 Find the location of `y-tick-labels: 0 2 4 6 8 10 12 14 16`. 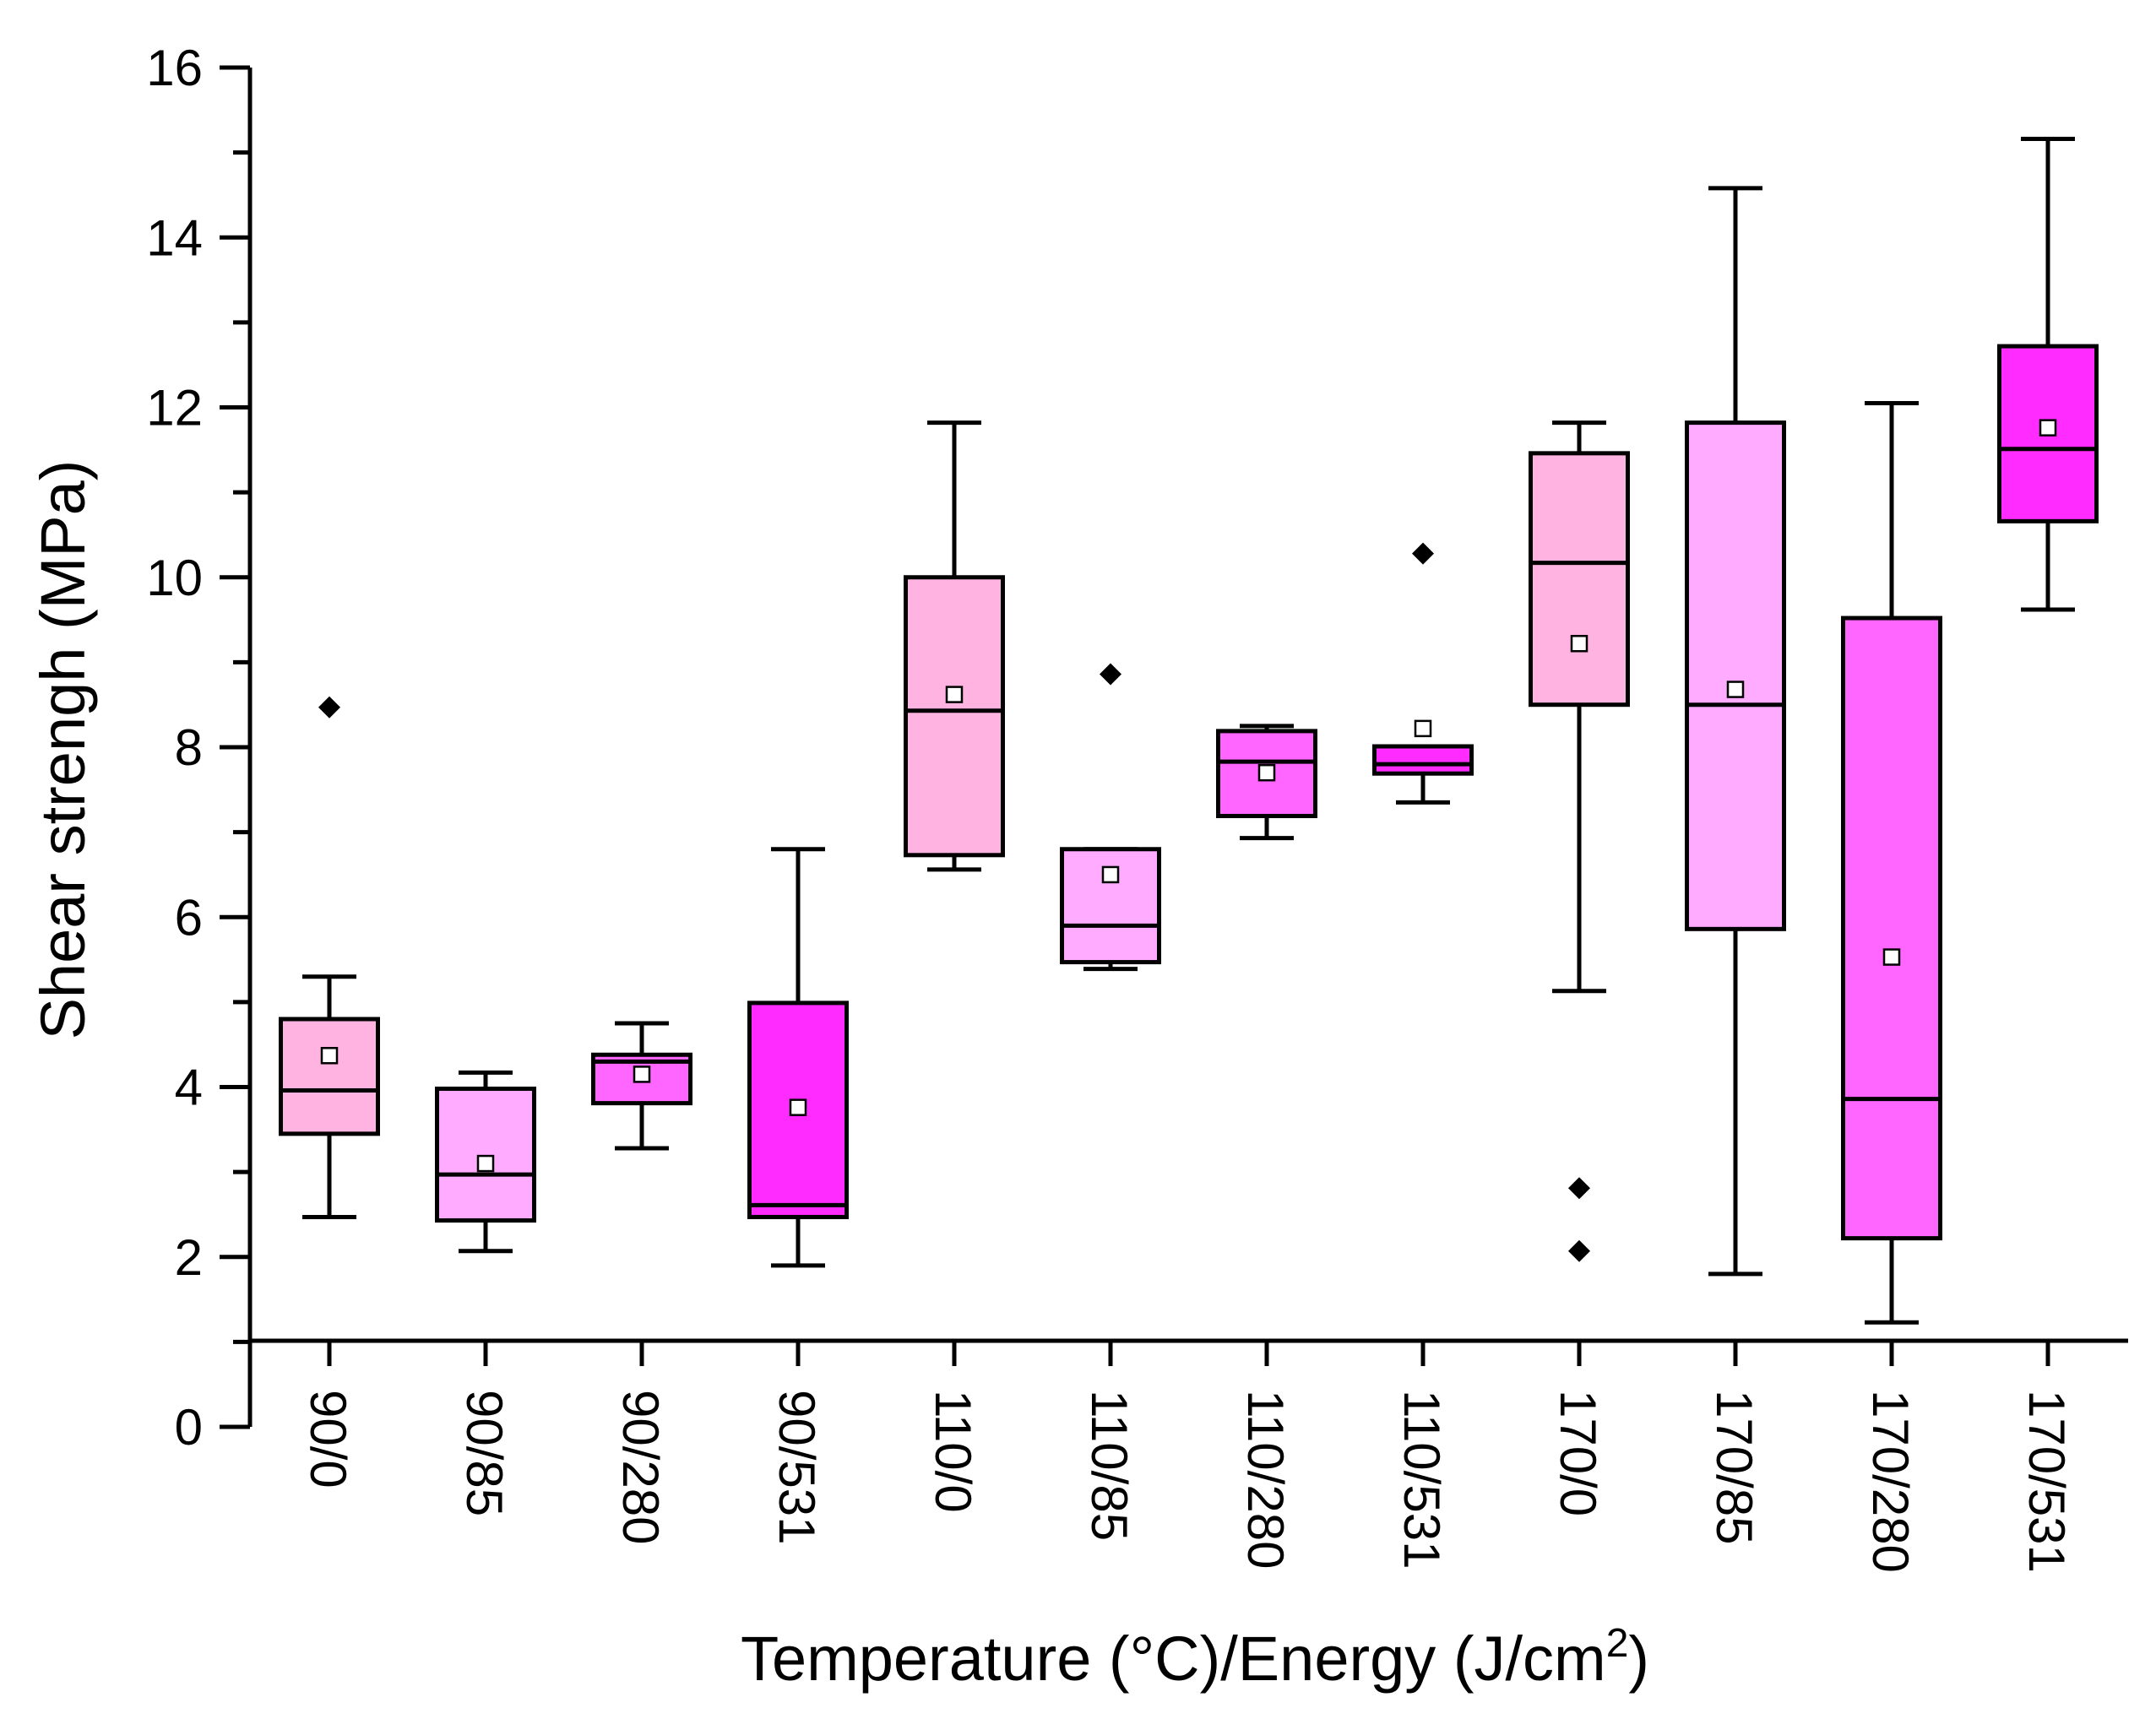

y-tick-labels: 0 2 4 6 8 10 12 14 16 is located at coordinates (174, 748).